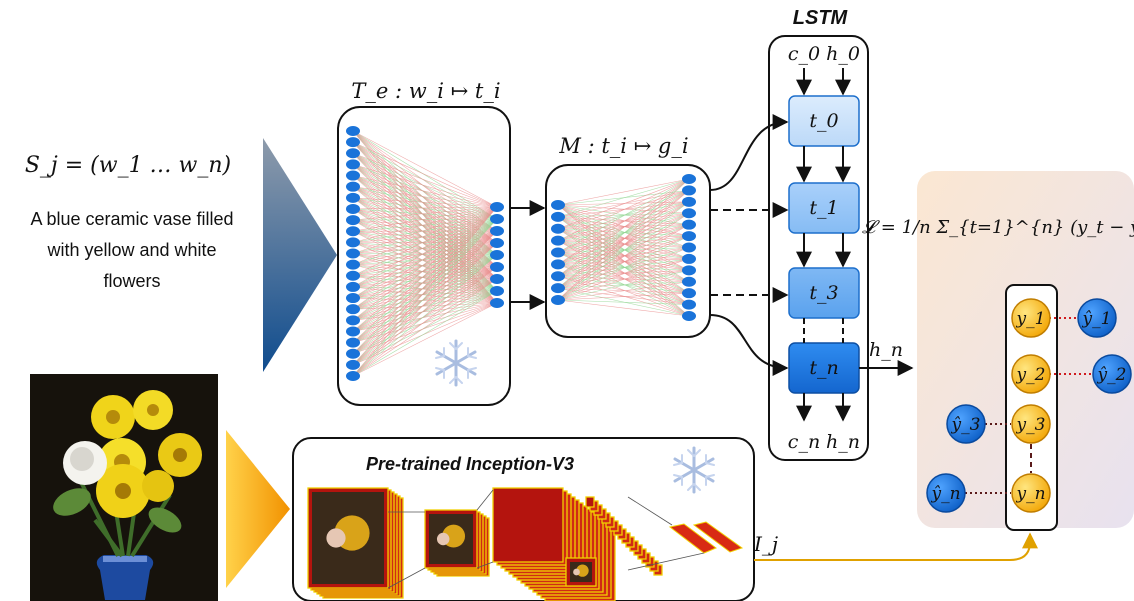 This screenshot has height=601, width=1134. I want to click on text-encoder-network, so click(425, 253).